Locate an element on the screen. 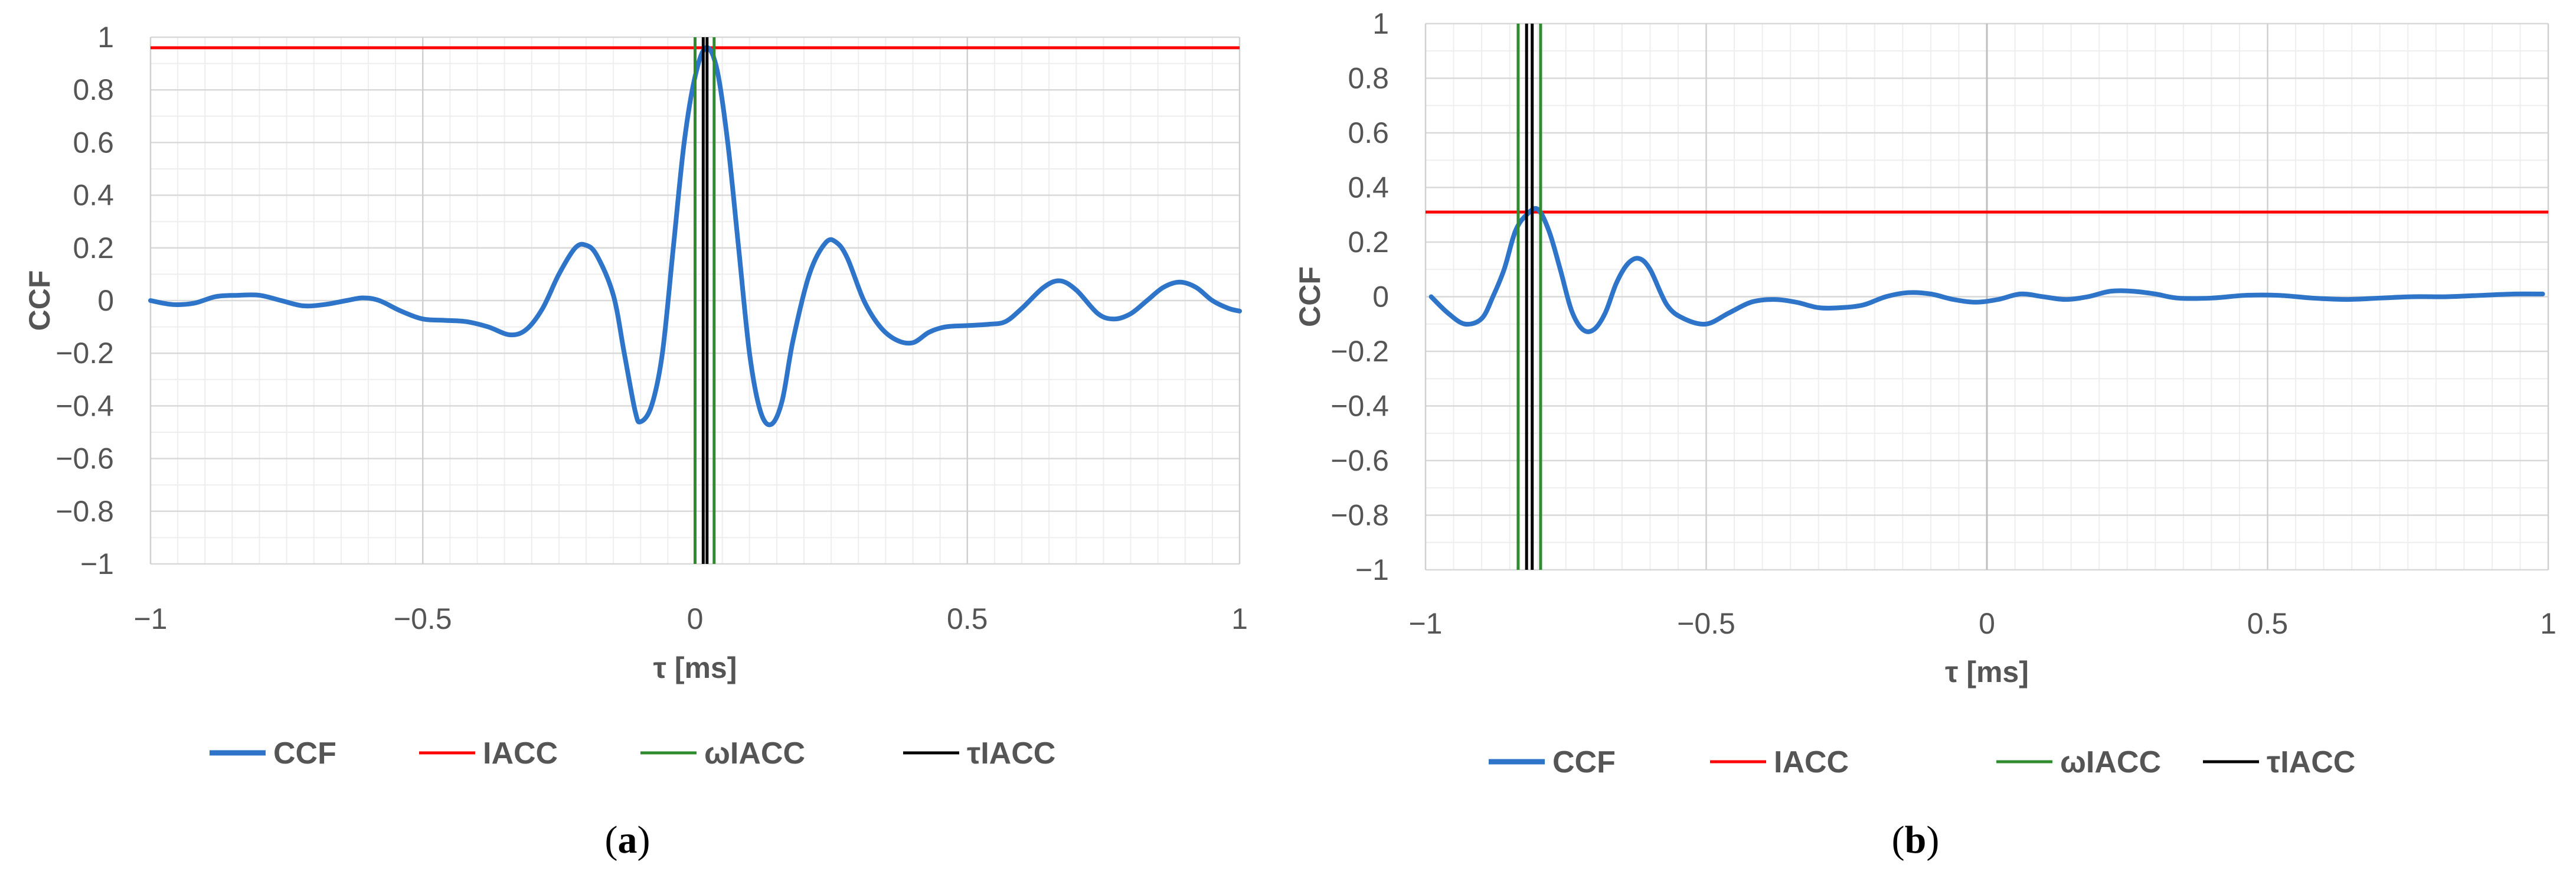 The height and width of the screenshot is (881, 2576). chart-a-y-tick-label: −0.4 is located at coordinates (84, 406).